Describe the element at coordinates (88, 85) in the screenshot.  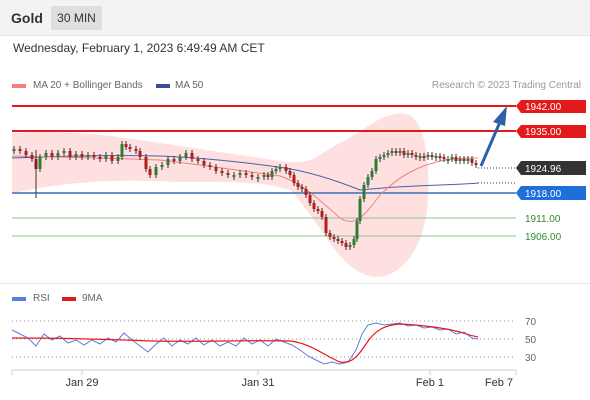
I see `ma20-legend-label: MA 20 + Bollinger Bands` at that location.